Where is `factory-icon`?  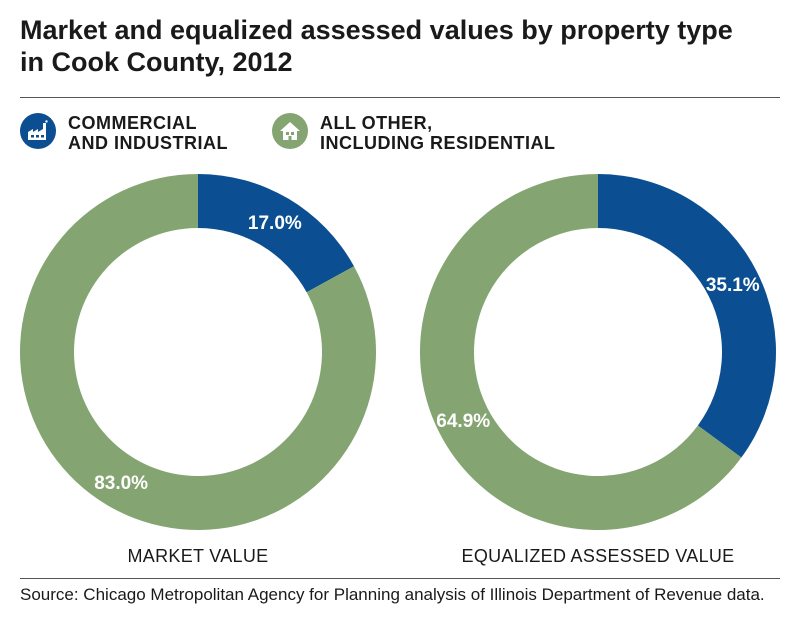 factory-icon is located at coordinates (38, 130).